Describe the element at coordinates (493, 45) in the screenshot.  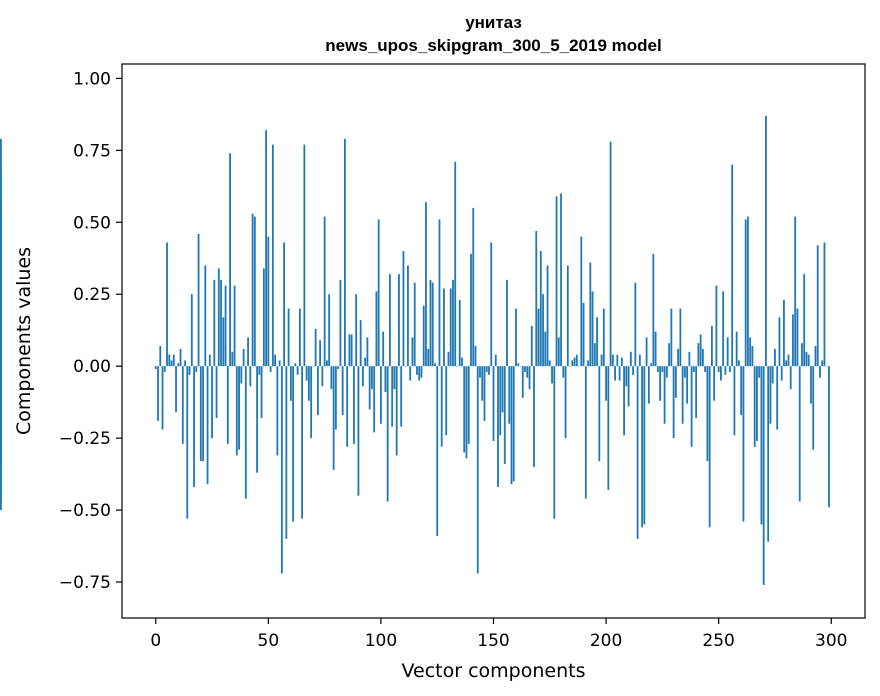
I see `chart-subtitle: news_upos_skipgram_300_5_2019 model` at that location.